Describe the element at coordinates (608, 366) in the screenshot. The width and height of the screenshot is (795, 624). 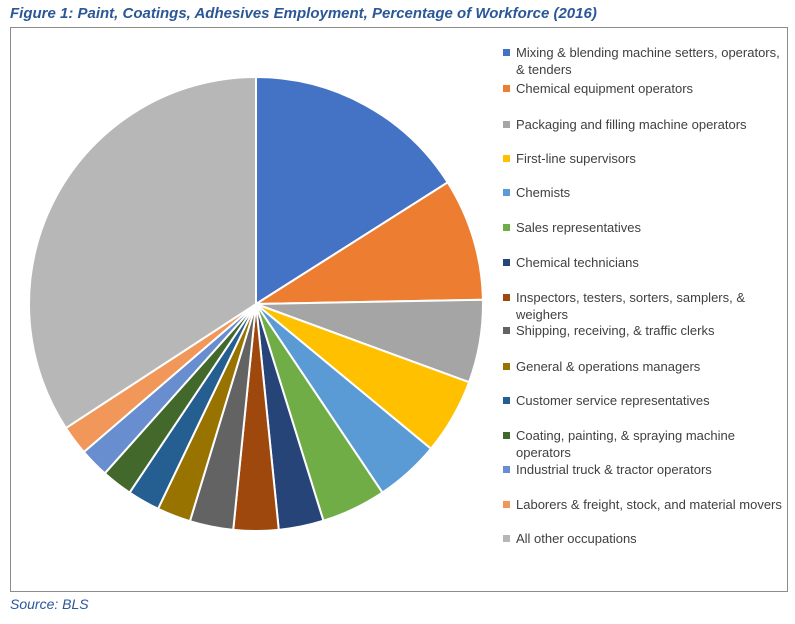
I see `legend-label: General & operations managers` at that location.